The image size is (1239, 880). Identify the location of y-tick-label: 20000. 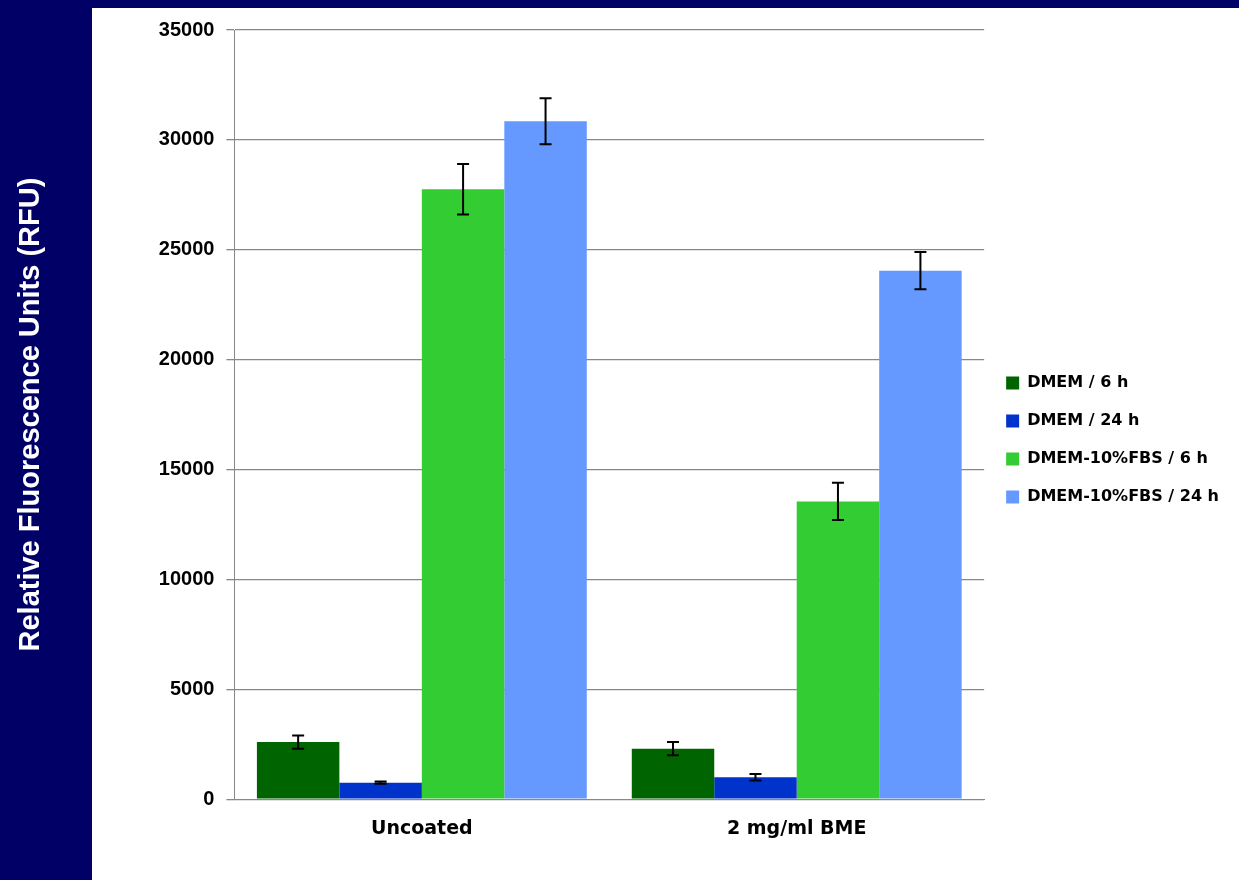
(186, 358).